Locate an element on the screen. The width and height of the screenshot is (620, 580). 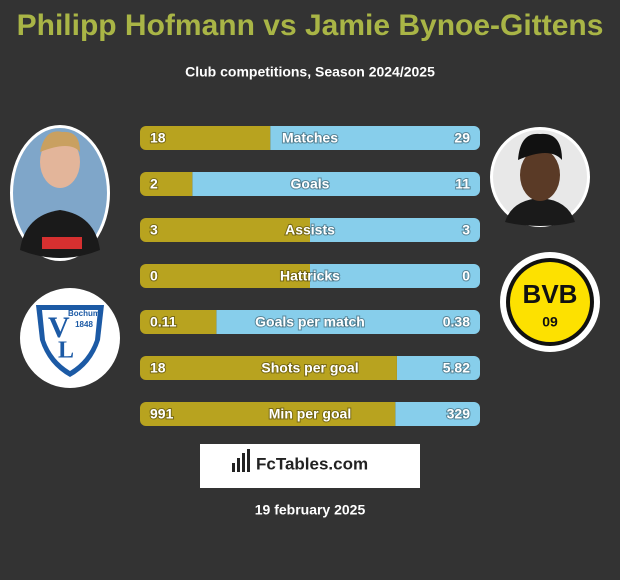
right-value: 5.82 is located at coordinates (456, 368).